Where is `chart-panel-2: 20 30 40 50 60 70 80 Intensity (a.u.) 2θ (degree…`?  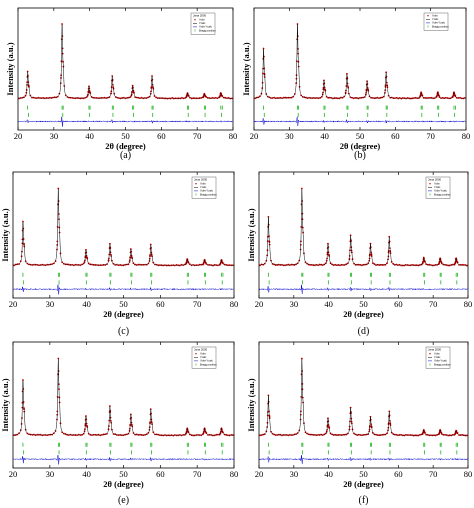
chart-panel-2: 20 30 40 50 60 70 80 Intensity (a.u.) 2θ (degree… is located at coordinates (356, 84).